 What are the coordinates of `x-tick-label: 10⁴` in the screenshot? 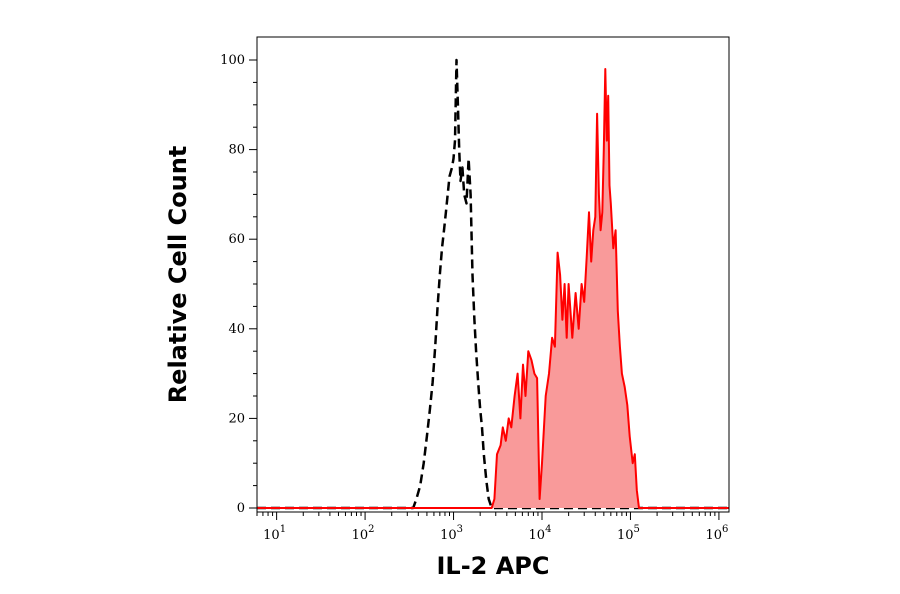 It's located at (540, 533).